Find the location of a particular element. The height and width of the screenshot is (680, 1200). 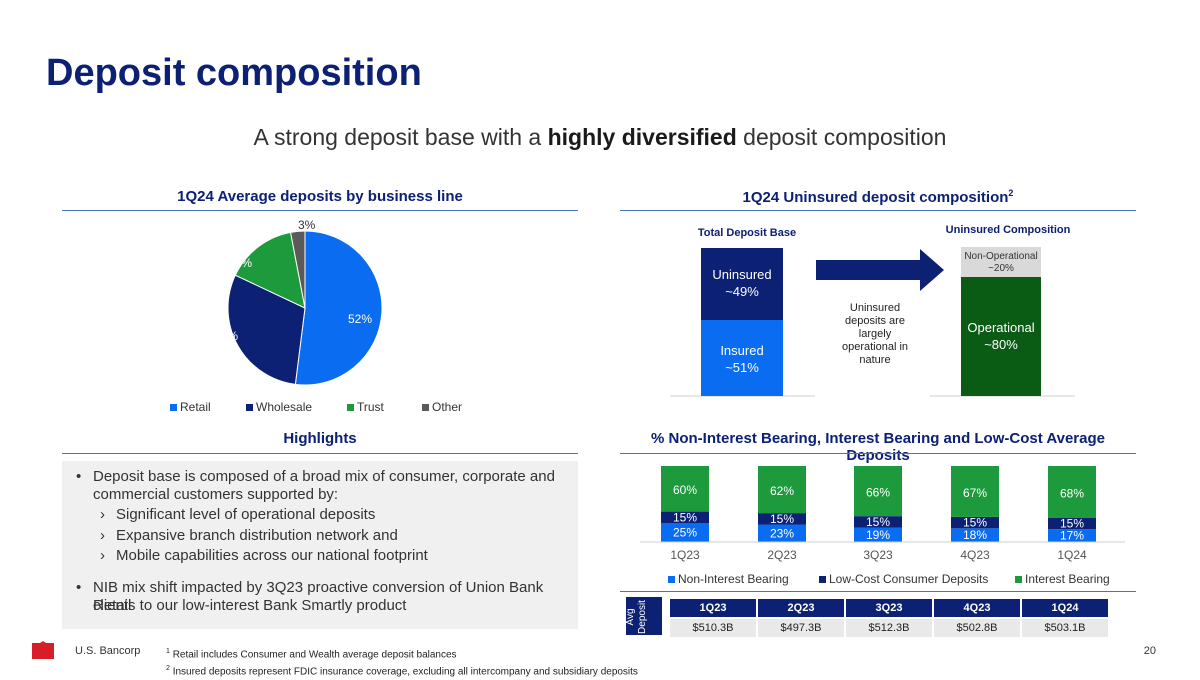

bar-label-1Q24-0: 17% is located at coordinates (1072, 536).